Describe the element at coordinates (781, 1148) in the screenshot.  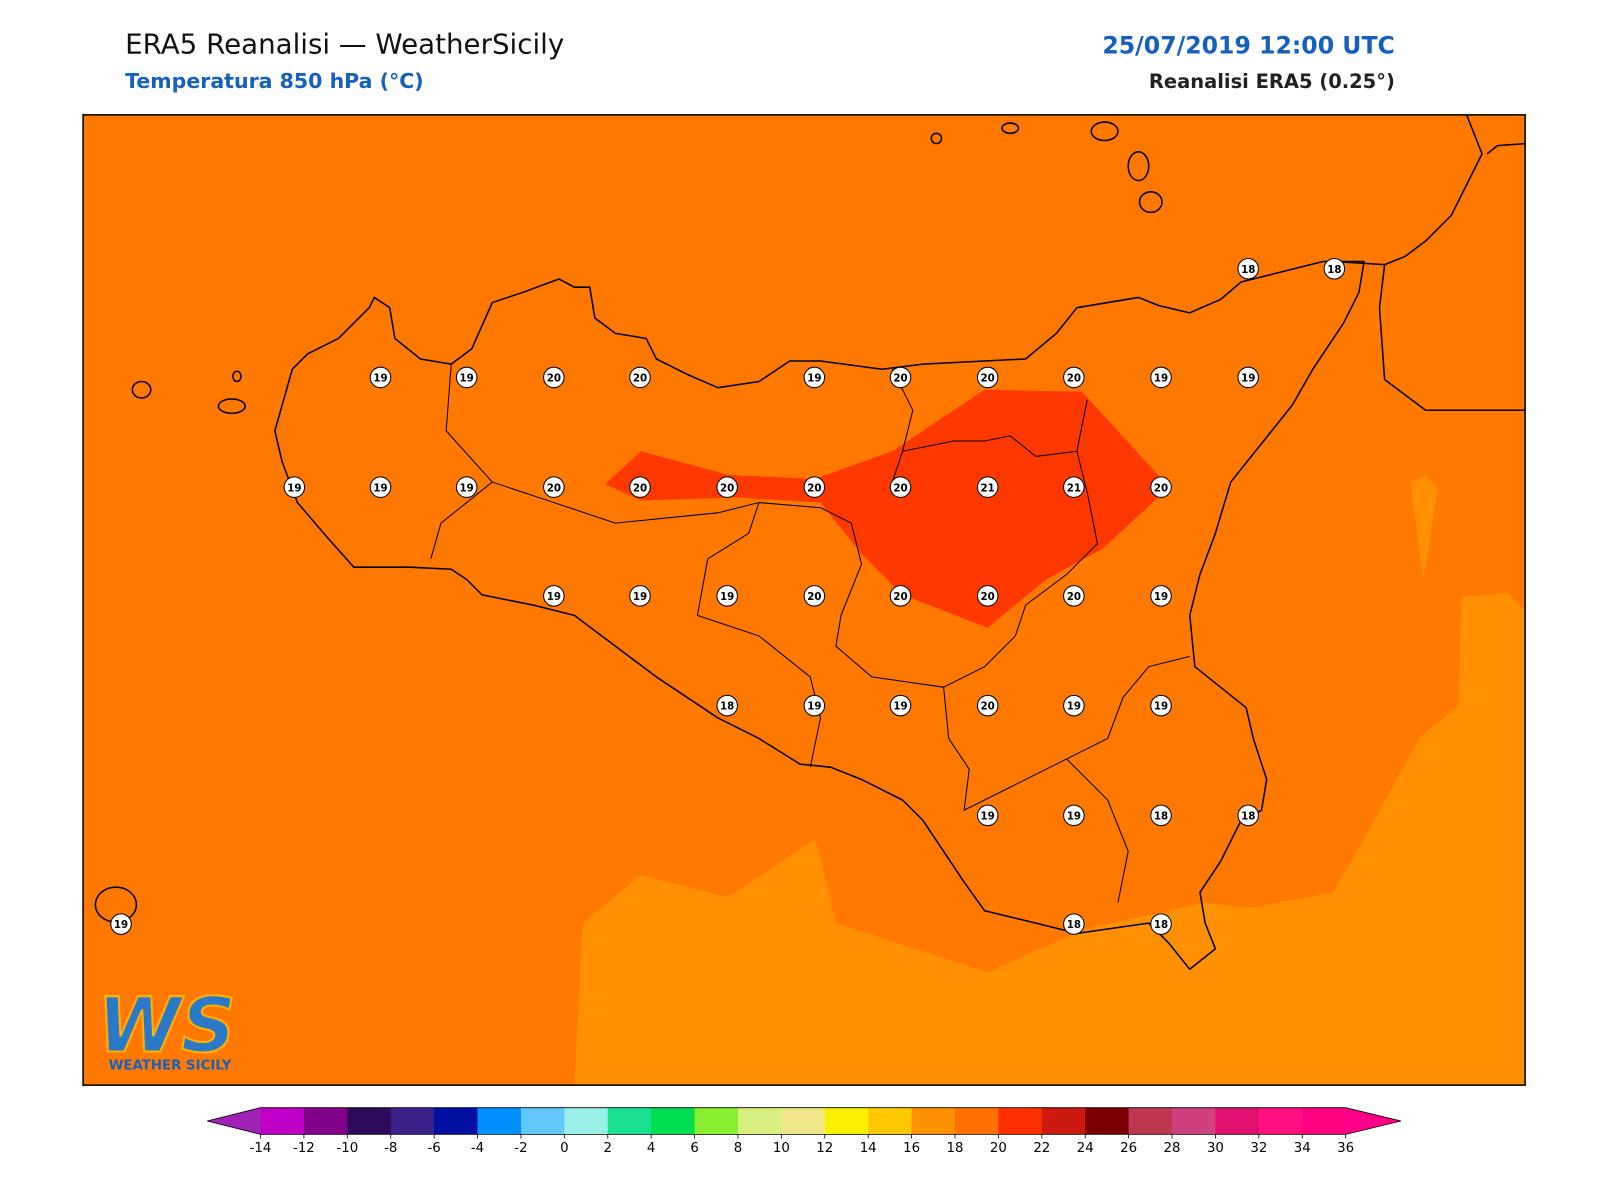
I see `colorbar-tick-label: 10` at that location.